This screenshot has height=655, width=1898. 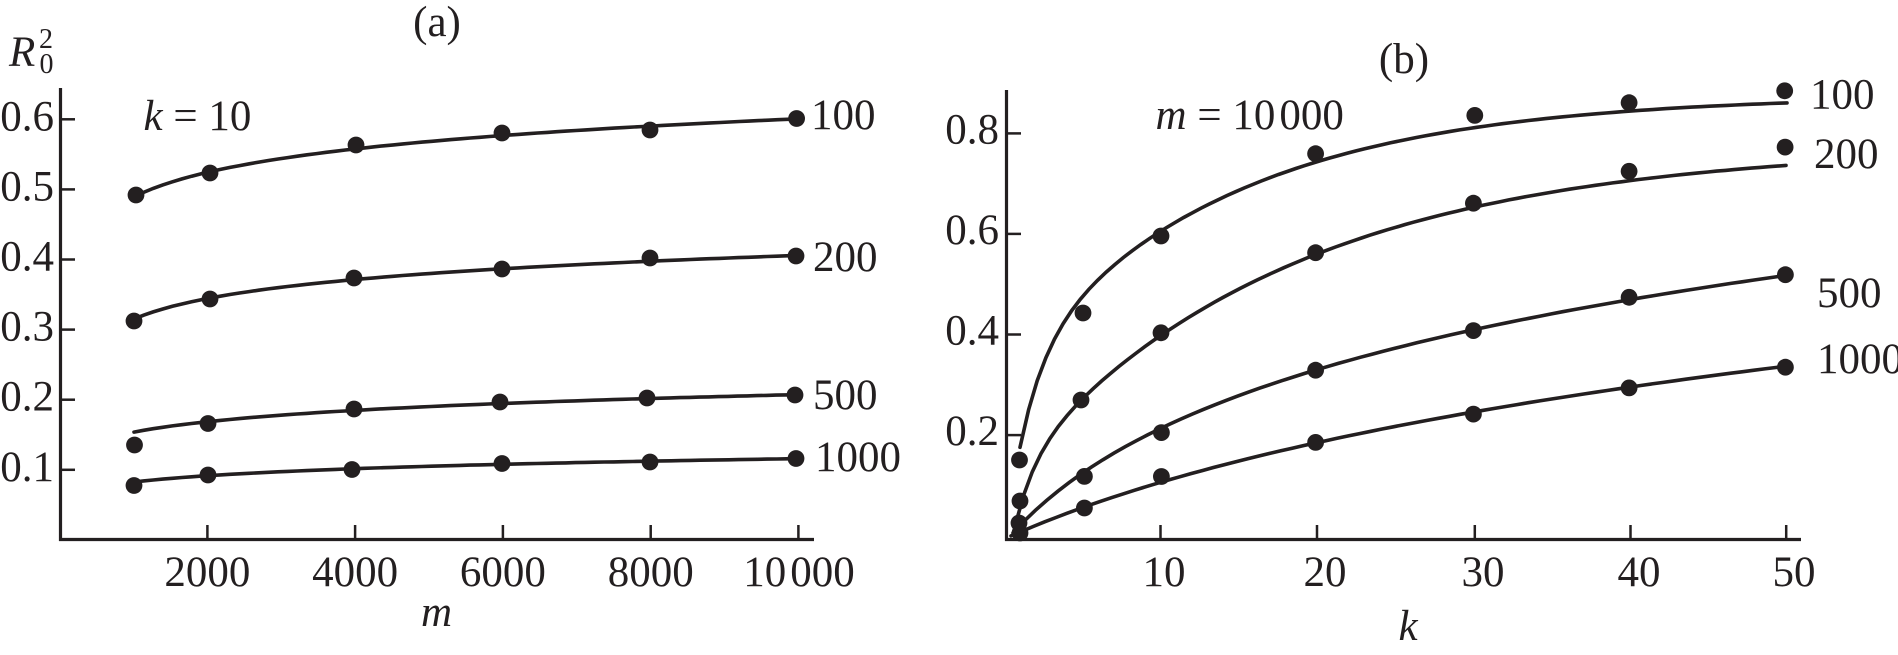 I want to click on svg-text: (a), so click(x=437, y=23).